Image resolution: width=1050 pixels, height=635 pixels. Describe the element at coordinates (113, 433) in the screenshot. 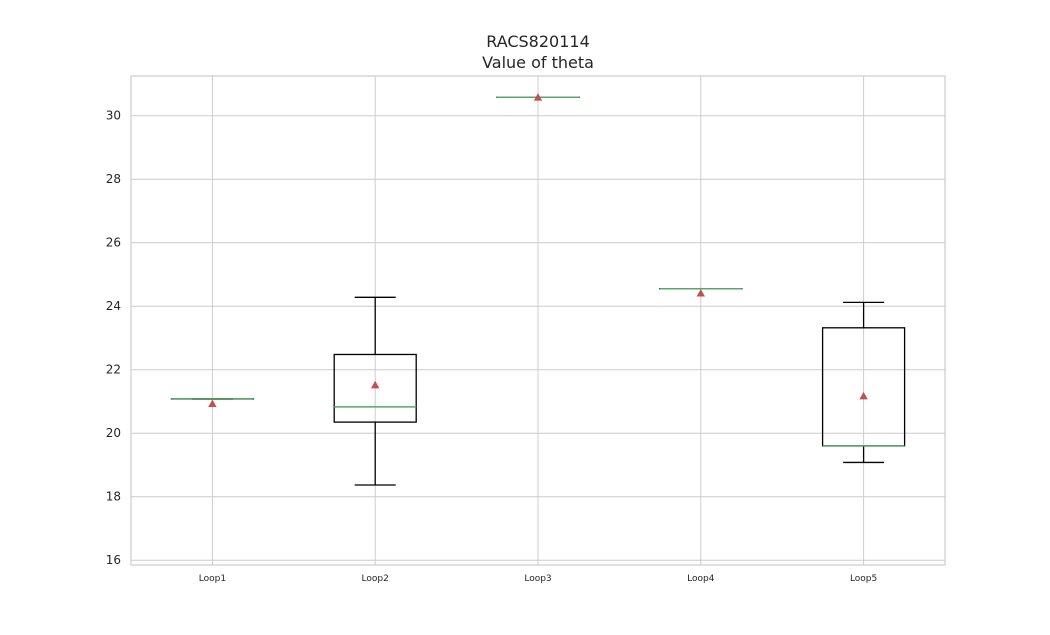

I see `y-tick-label: 20` at that location.